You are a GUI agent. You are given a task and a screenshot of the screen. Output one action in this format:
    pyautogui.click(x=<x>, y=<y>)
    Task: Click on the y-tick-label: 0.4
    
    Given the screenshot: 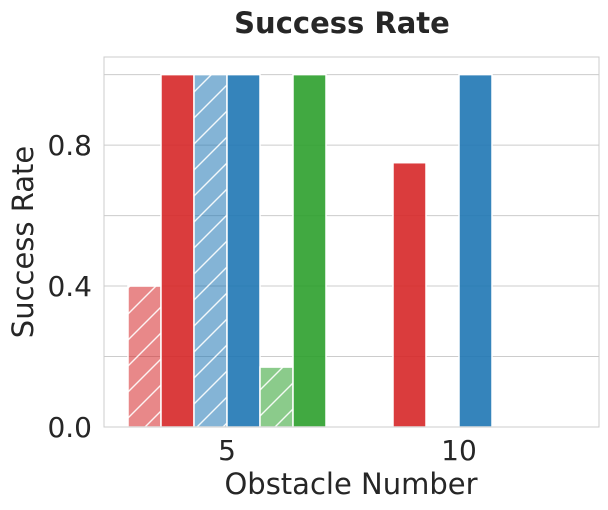 What is the action you would take?
    pyautogui.click(x=69, y=286)
    